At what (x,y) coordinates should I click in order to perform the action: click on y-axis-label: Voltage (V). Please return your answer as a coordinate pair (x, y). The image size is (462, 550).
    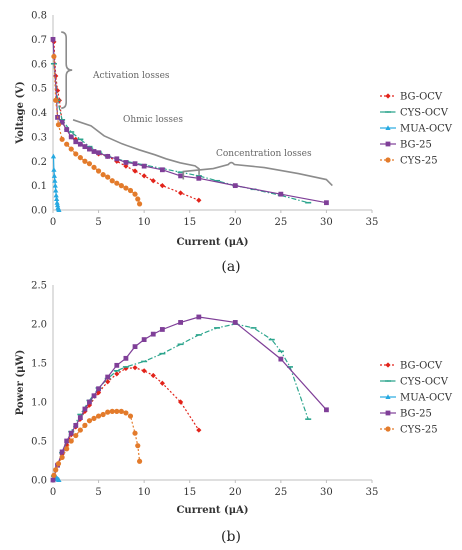
    Looking at the image, I should click on (20, 112).